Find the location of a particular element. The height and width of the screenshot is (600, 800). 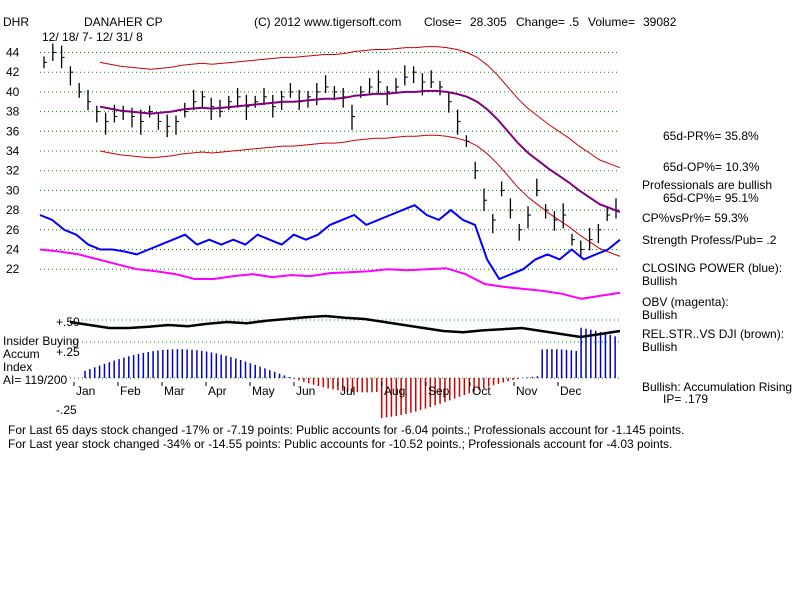

y-tick-38: 38 is located at coordinates (13, 112).